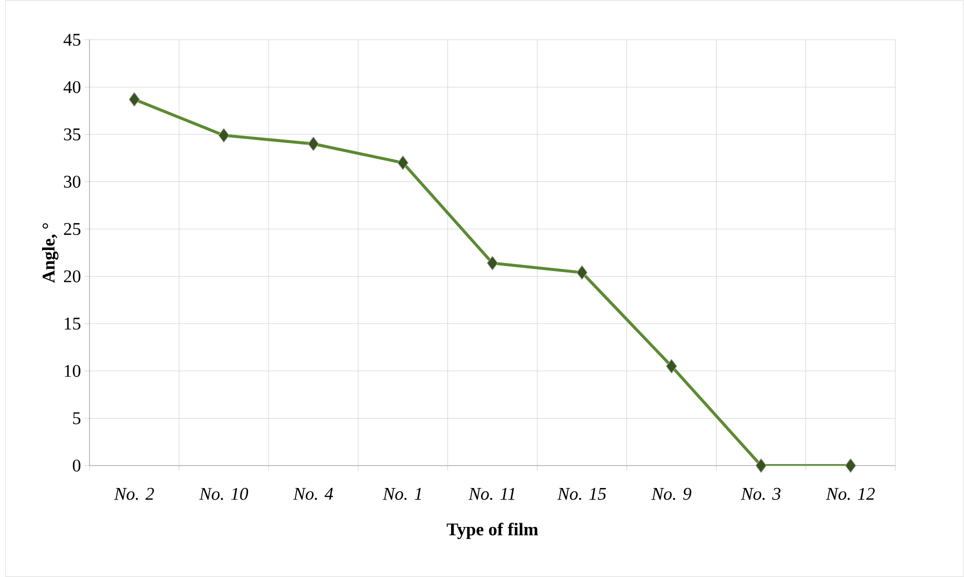 The width and height of the screenshot is (964, 577). Describe the element at coordinates (313, 494) in the screenshot. I see `x-tick-label: No. 4` at that location.